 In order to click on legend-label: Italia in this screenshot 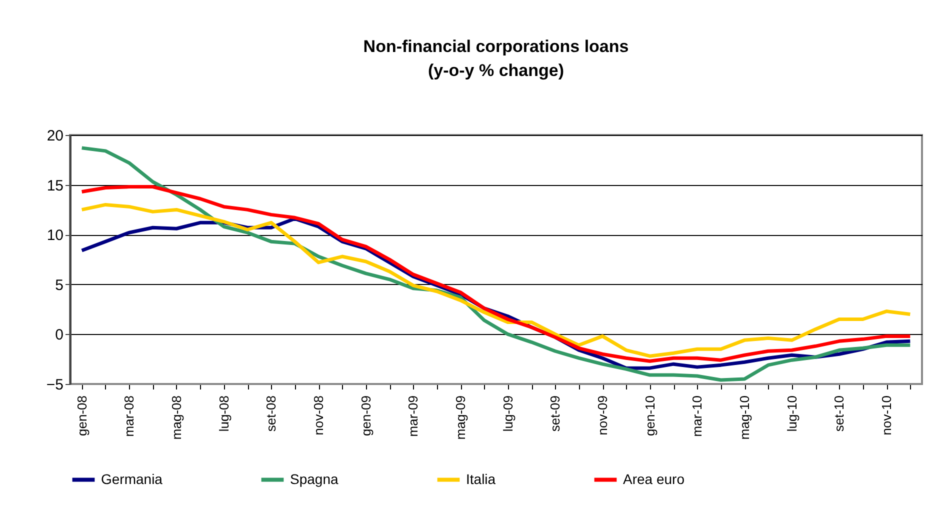, I will do `click(481, 478)`.